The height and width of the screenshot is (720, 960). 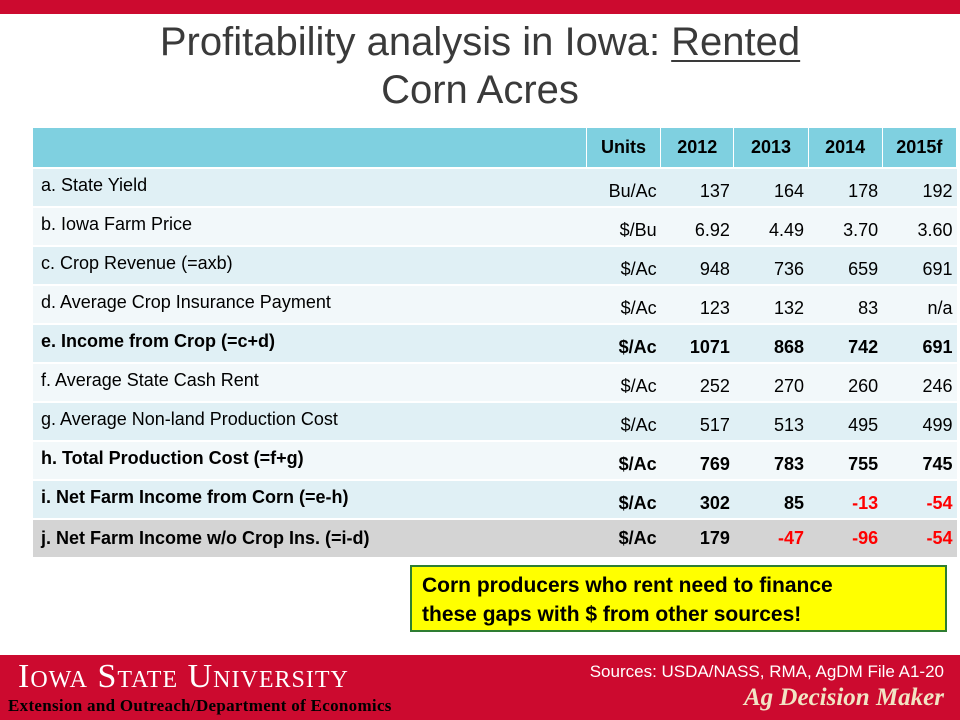 What do you see at coordinates (919, 187) in the screenshot?
I see `cell-2015f: 192` at bounding box center [919, 187].